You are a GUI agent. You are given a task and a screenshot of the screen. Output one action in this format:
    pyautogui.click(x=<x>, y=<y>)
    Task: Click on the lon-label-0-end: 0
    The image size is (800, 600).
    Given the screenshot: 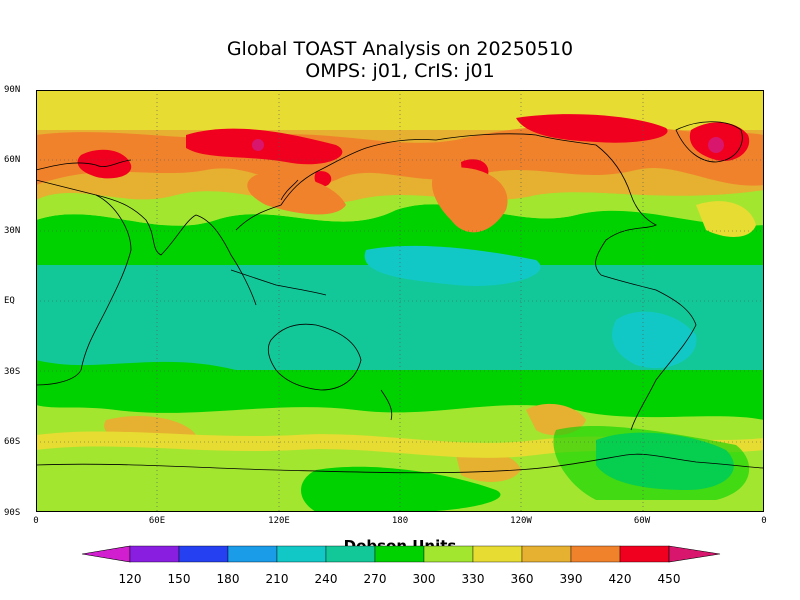 What is the action you would take?
    pyautogui.click(x=764, y=521)
    